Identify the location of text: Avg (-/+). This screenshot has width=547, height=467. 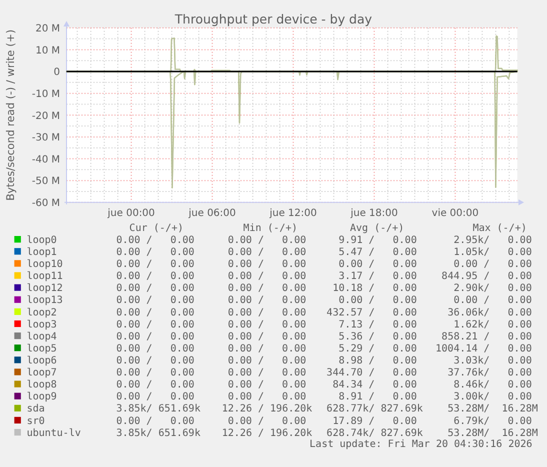
(377, 228).